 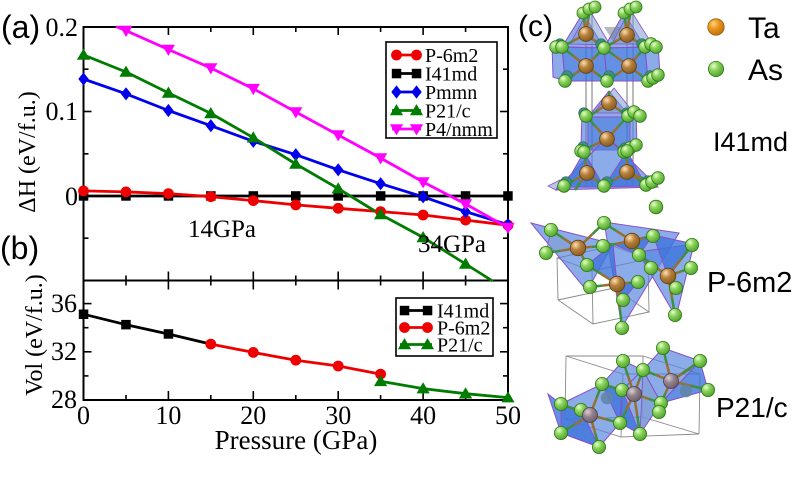 What do you see at coordinates (296, 440) in the screenshot?
I see `svg-text: Pressure (GPa)` at bounding box center [296, 440].